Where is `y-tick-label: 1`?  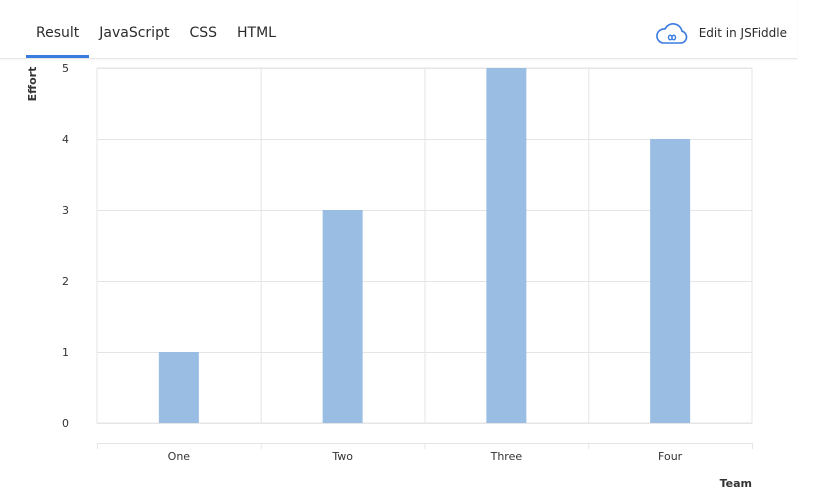 y-tick-label: 1 is located at coordinates (65, 352).